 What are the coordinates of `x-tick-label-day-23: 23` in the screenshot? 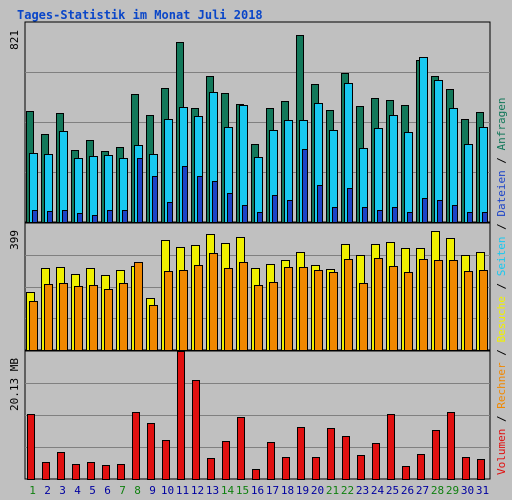 It's located at (362, 490).